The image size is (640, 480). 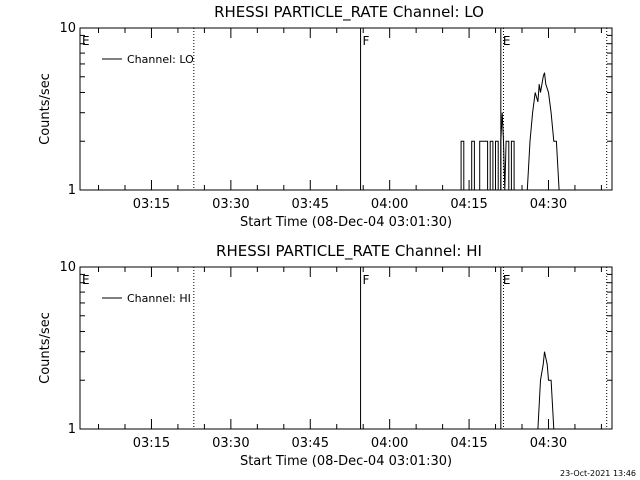 I want to click on chart-title: RHESSI PARTICLE_RATE Channel: HI, so click(x=349, y=251).